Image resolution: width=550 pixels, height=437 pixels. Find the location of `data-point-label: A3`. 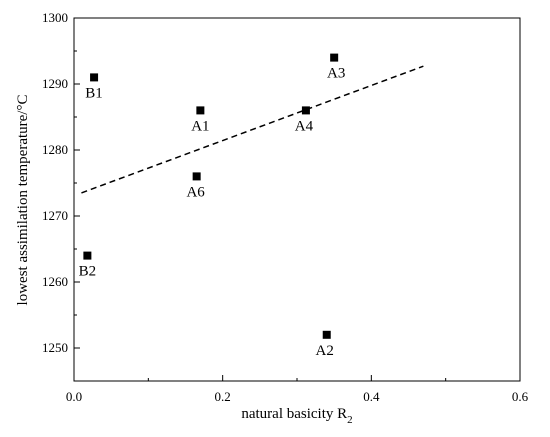

data-point-label: A3 is located at coordinates (336, 74).